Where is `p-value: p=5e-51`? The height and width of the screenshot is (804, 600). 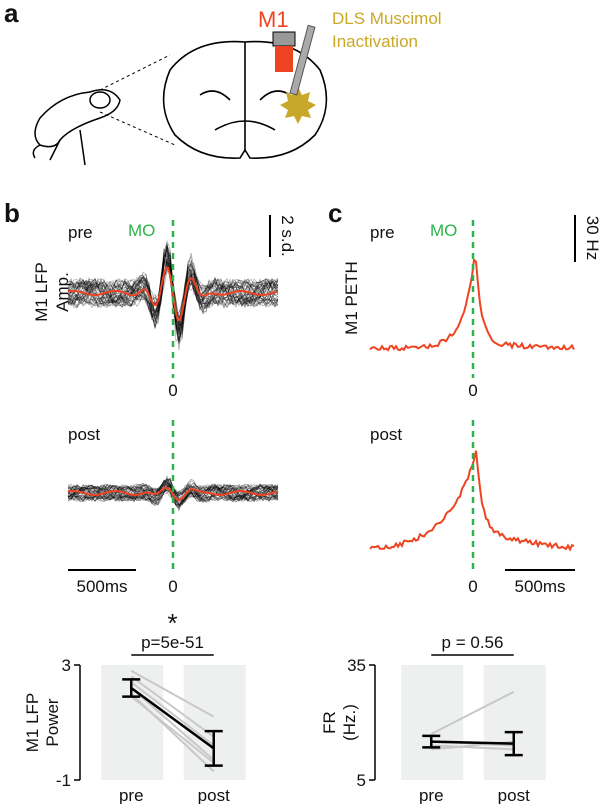 p-value: p=5e-51 is located at coordinates (172, 642).